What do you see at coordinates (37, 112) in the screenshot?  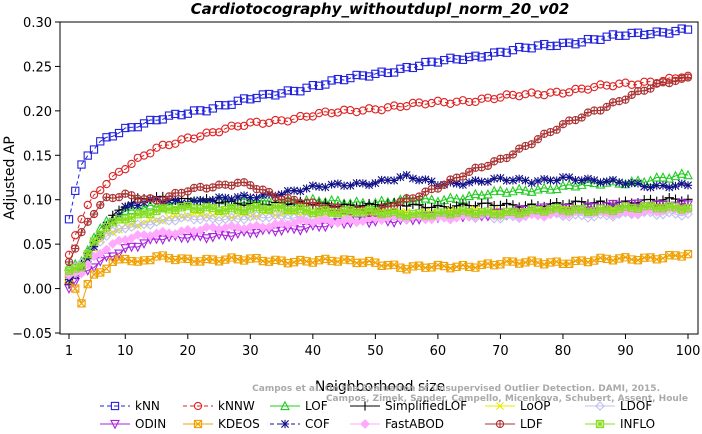 I see `y-tick-label: 0.20` at bounding box center [37, 112].